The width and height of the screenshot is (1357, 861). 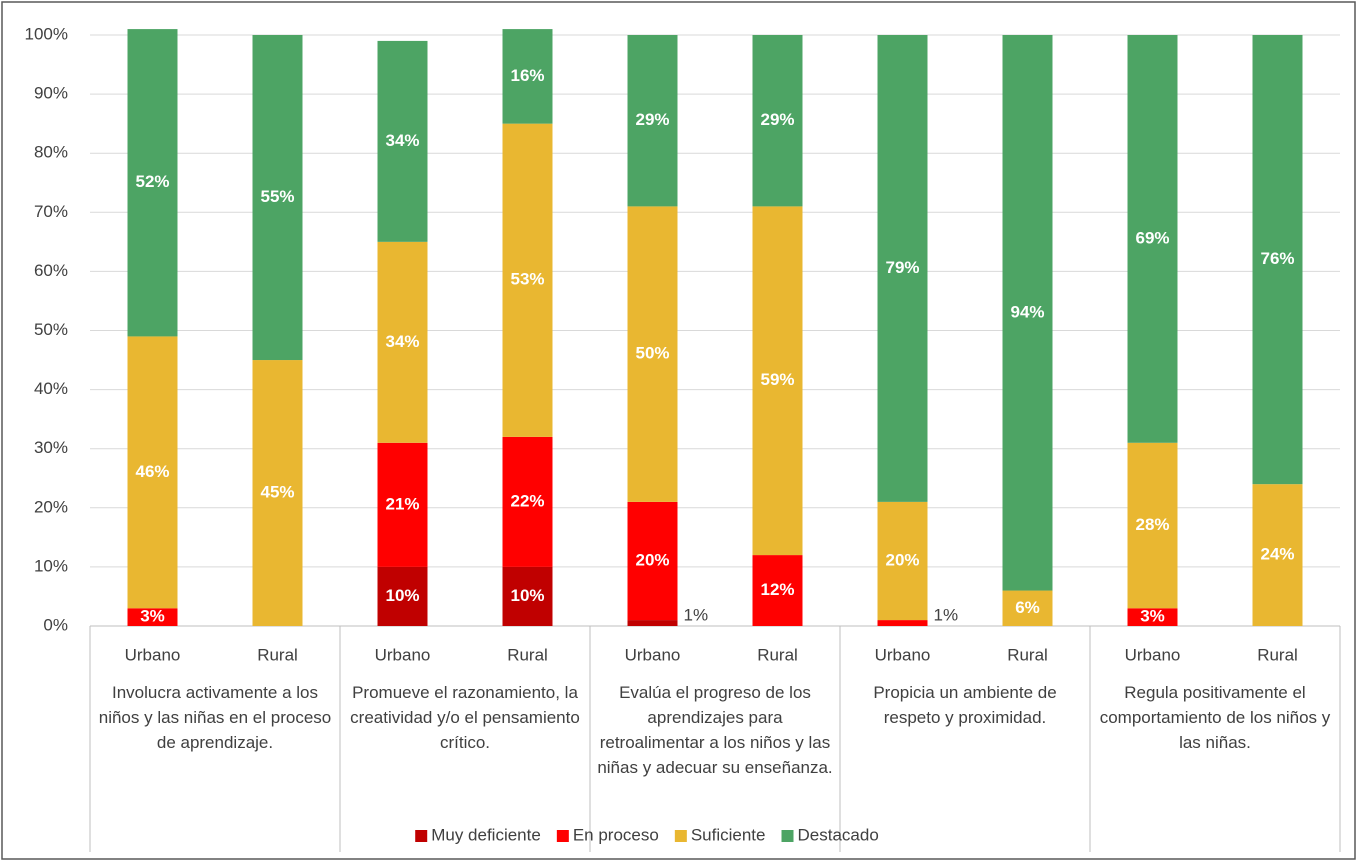 I want to click on value-label: 46%, so click(x=152, y=471).